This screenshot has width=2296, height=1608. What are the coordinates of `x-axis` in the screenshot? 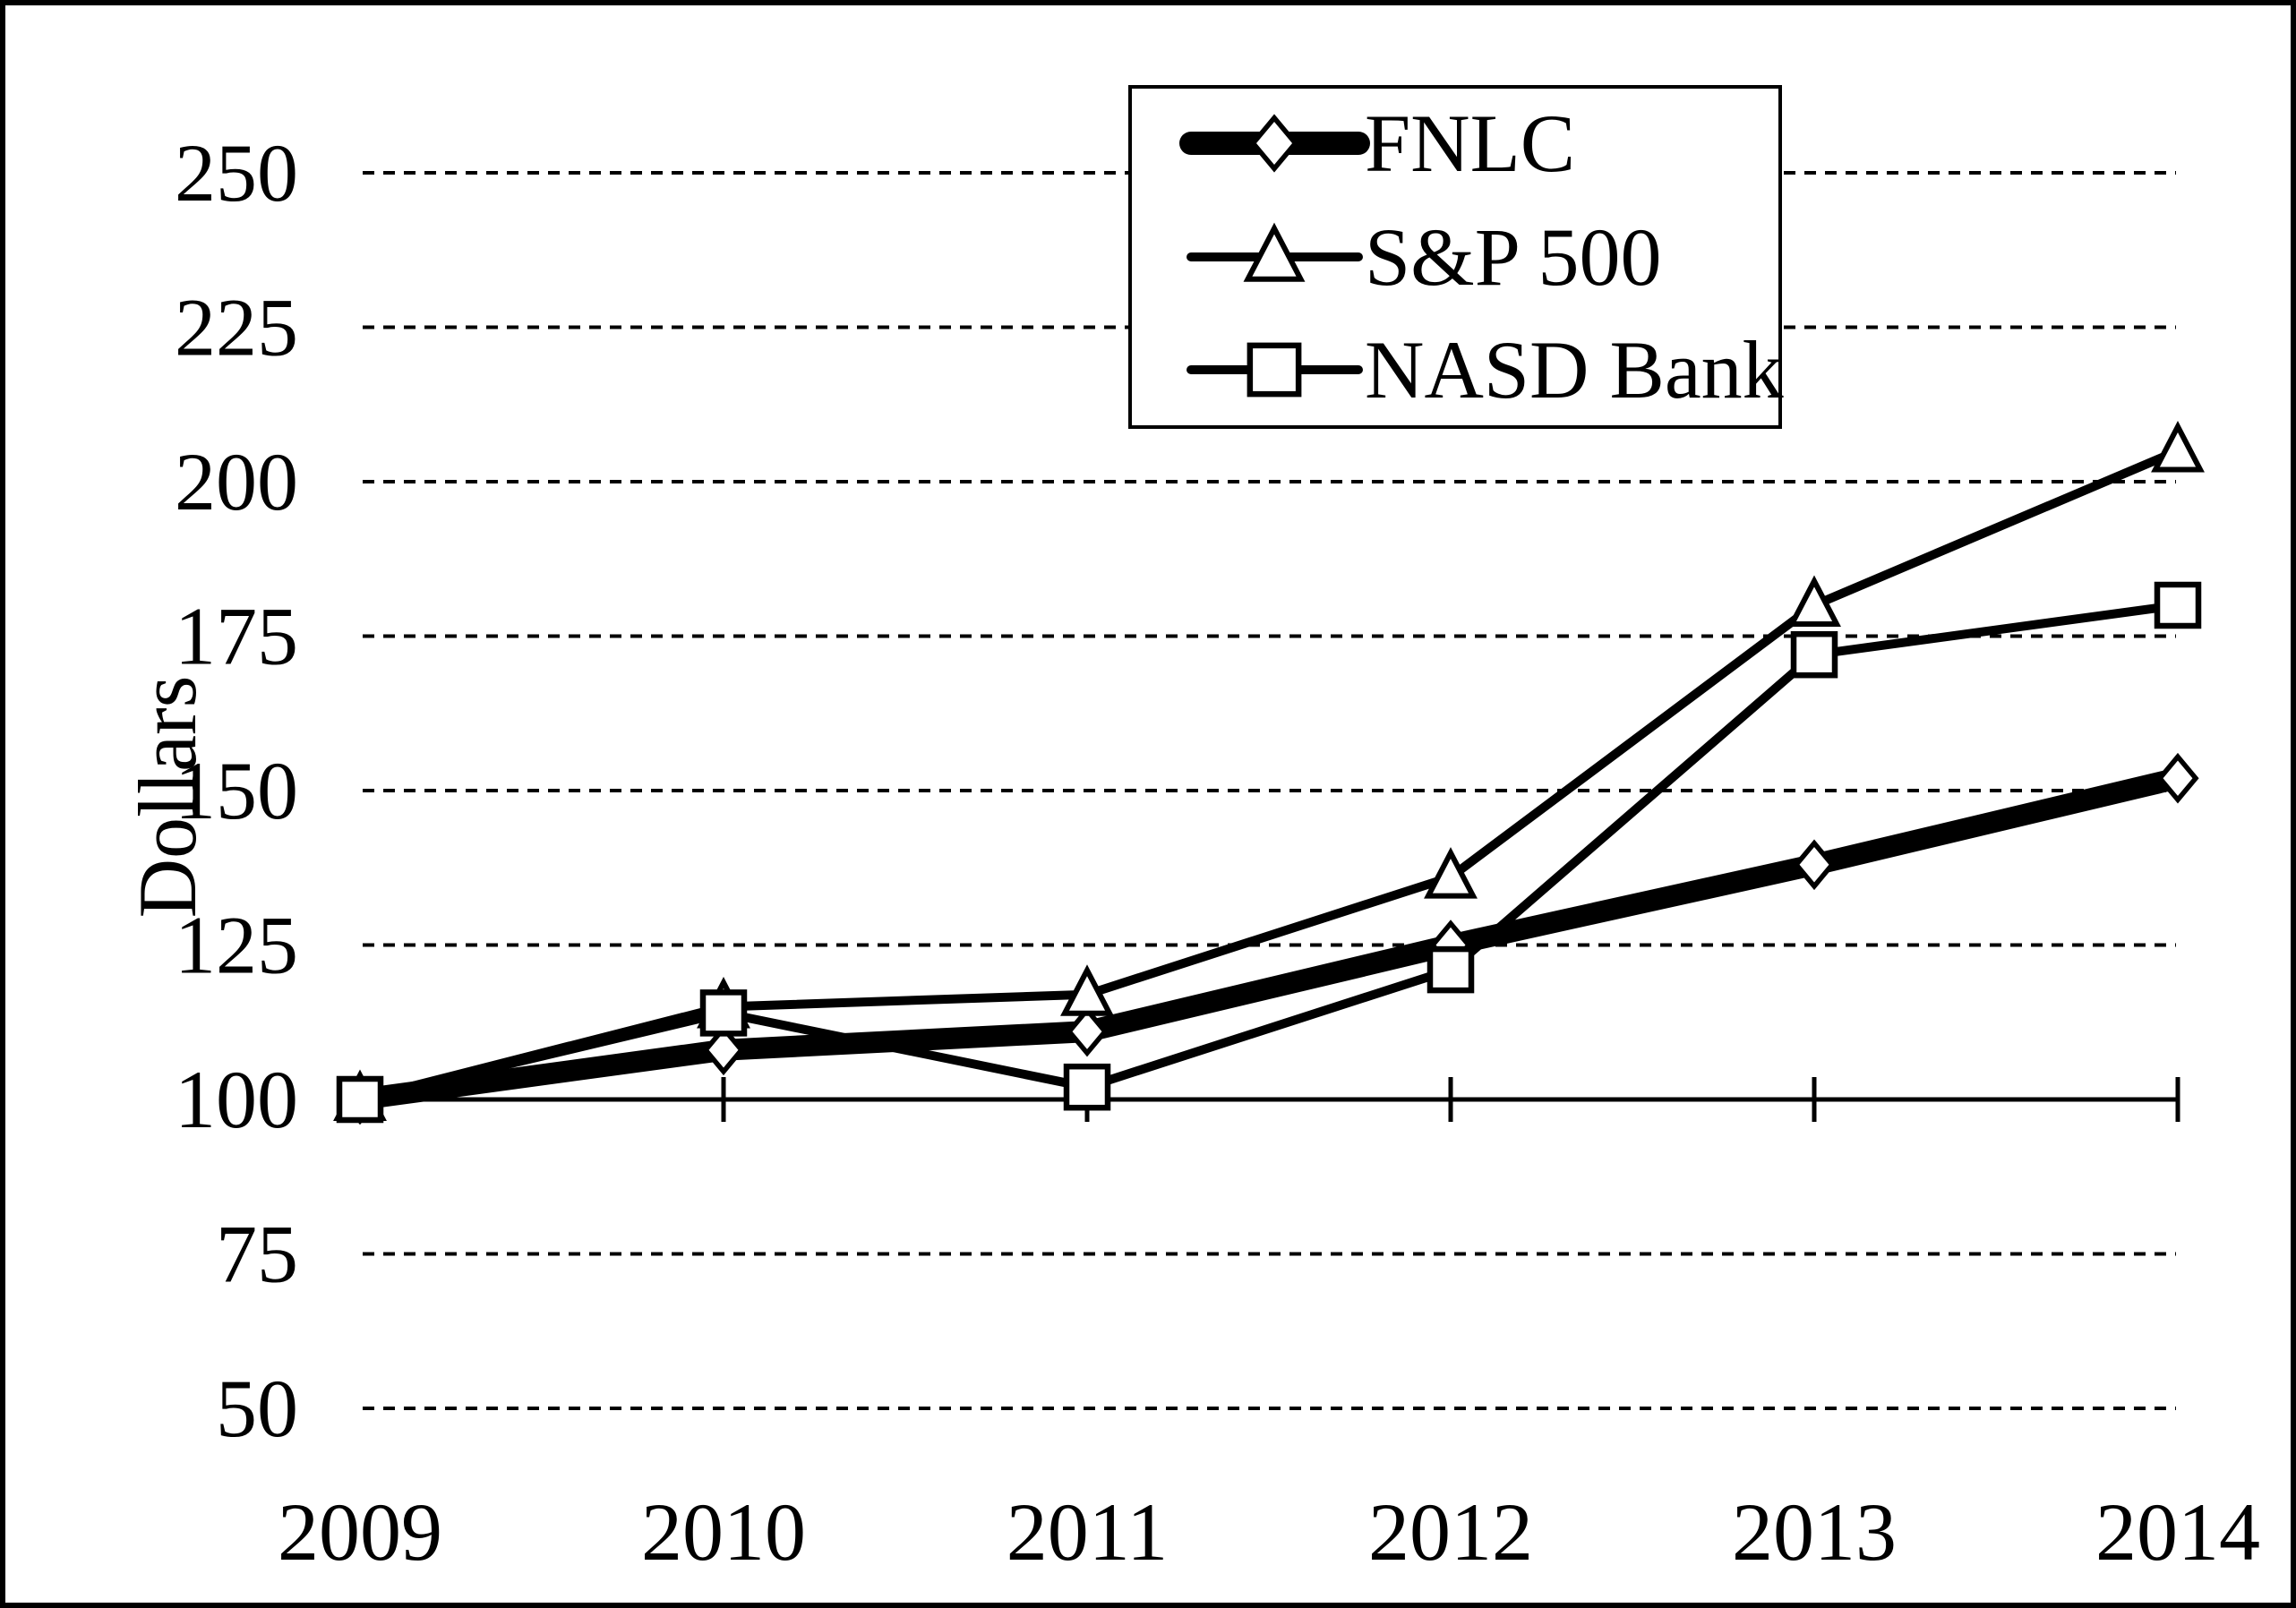 It's located at (1268, 1100).